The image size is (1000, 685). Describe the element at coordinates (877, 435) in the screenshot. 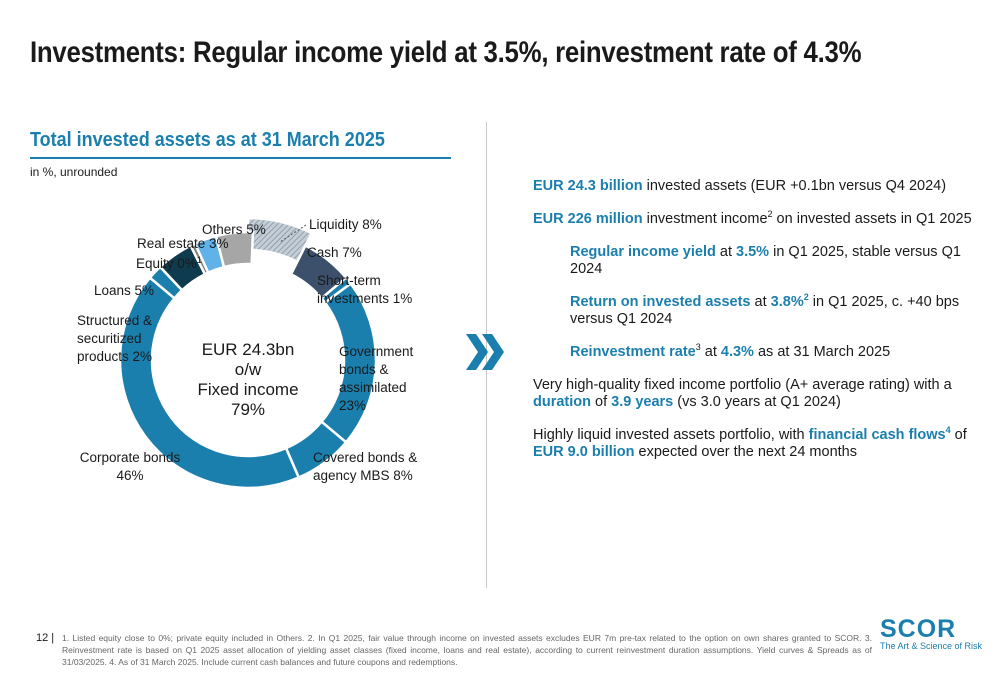

I see `bullet-text: financial cash flows` at that location.